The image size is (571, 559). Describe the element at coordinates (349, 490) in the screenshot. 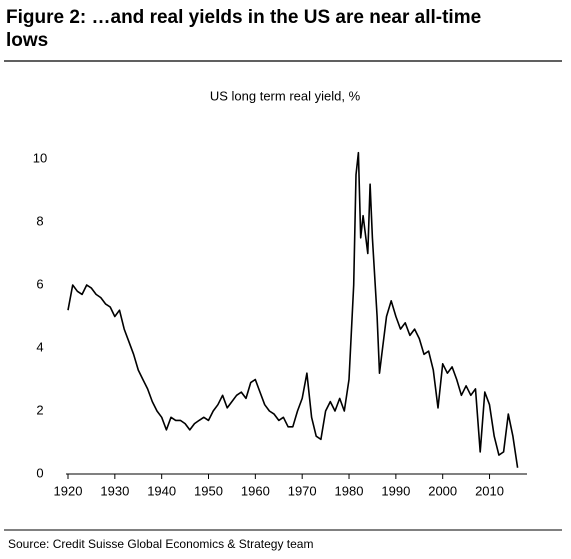

I see `x-tick-label: 1980` at that location.